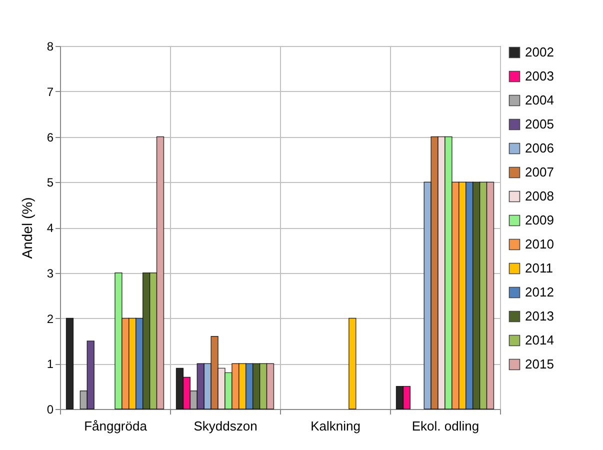 The height and width of the screenshot is (450, 603). What do you see at coordinates (446, 426) in the screenshot?
I see `x-tick-label: Ekol. odling` at bounding box center [446, 426].